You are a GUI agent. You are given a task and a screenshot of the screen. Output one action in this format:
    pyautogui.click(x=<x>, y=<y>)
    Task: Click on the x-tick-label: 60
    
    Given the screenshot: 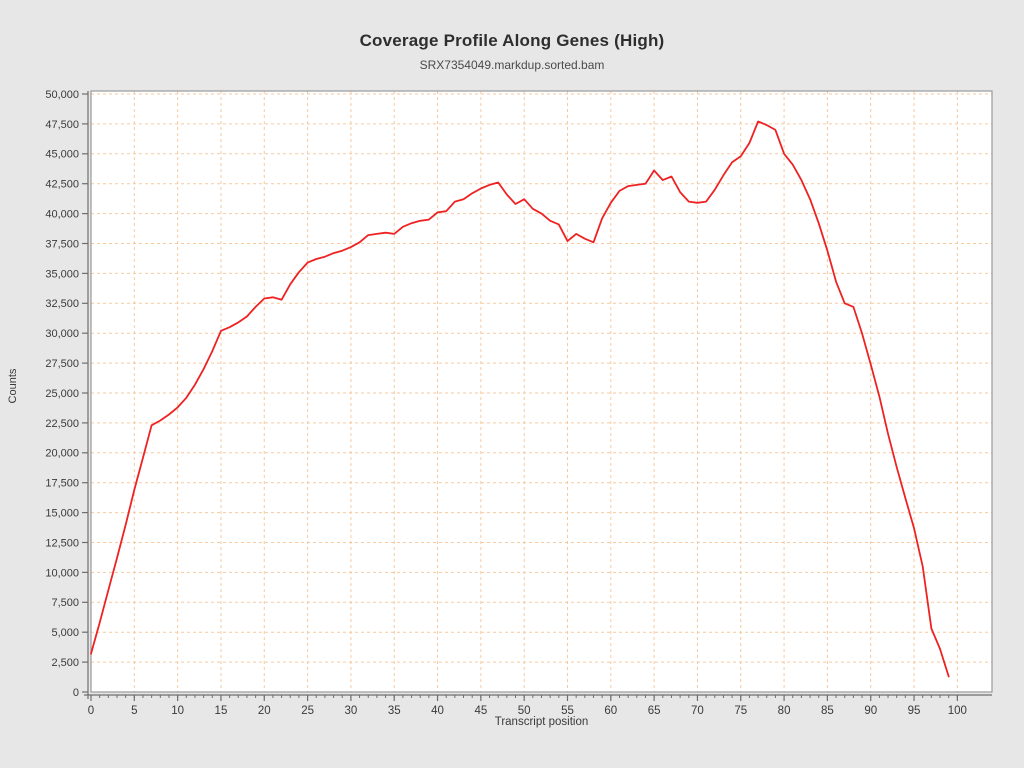 What is the action you would take?
    pyautogui.click(x=610, y=711)
    